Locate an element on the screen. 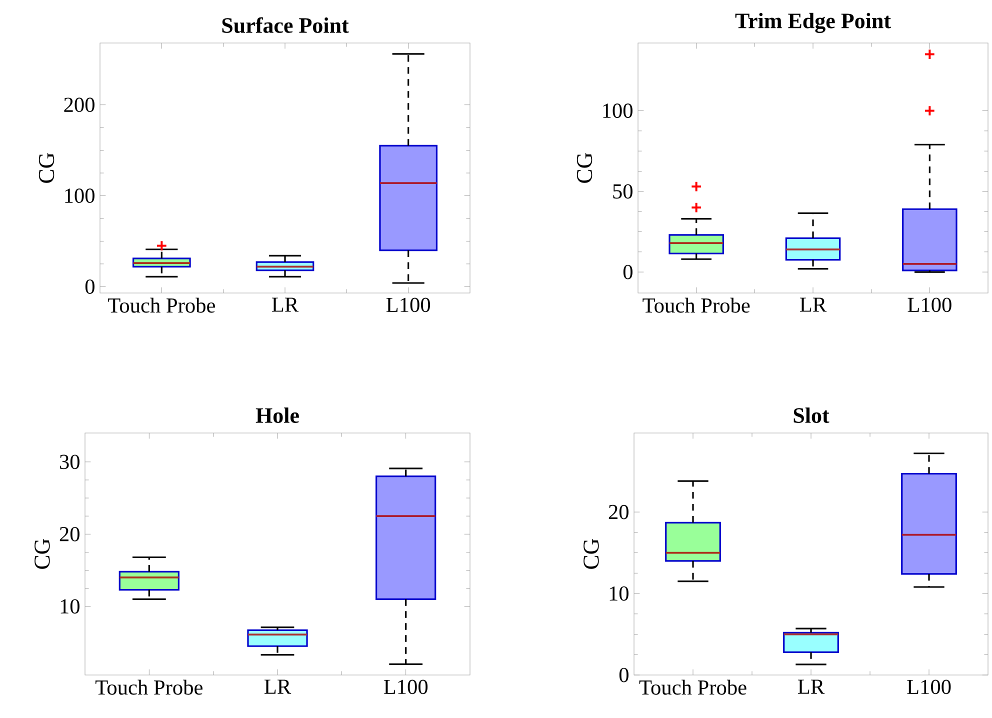  chart-title: Hole is located at coordinates (277, 415).